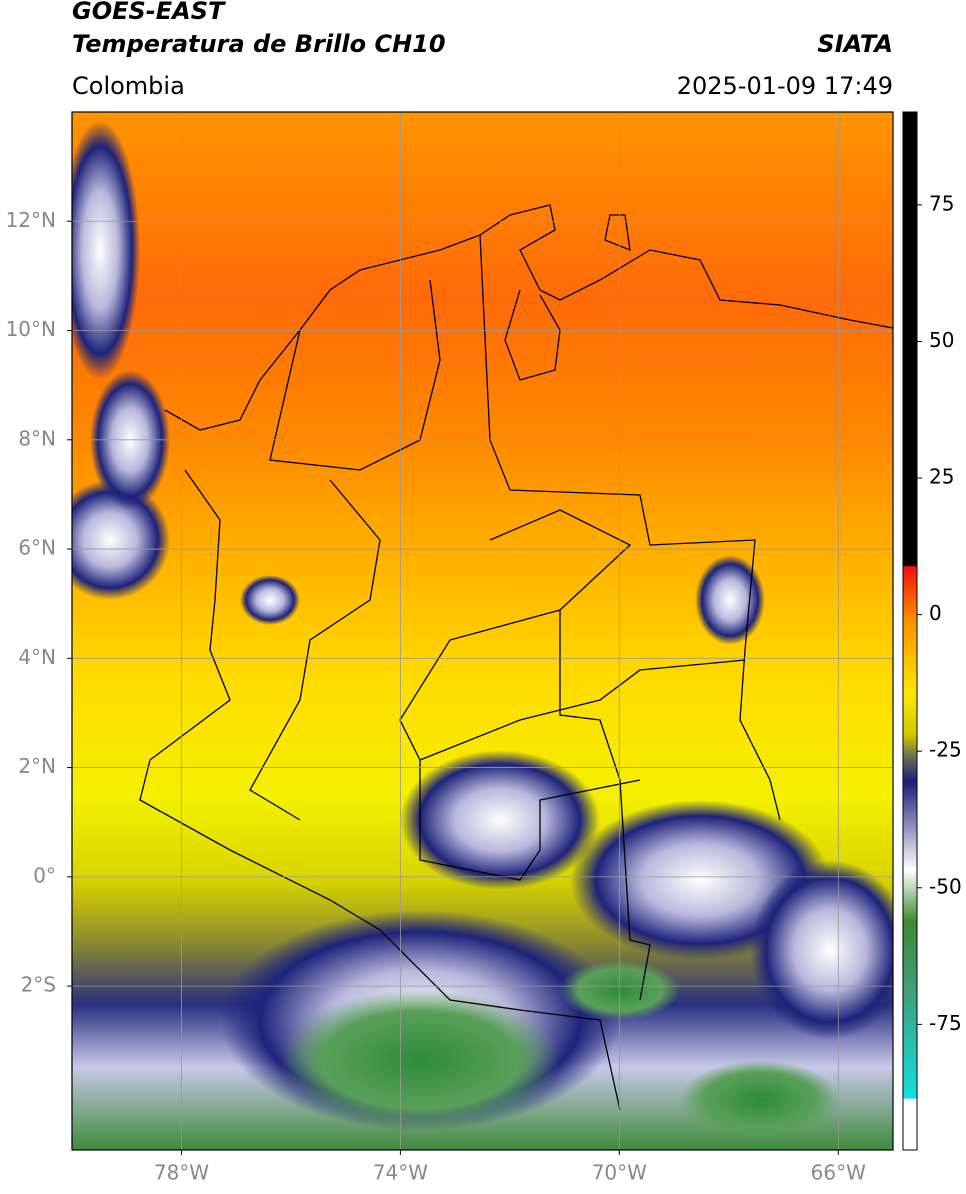 This screenshot has height=1194, width=966. What do you see at coordinates (945, 1023) in the screenshot?
I see `colorbar-tick-label: -75` at bounding box center [945, 1023].